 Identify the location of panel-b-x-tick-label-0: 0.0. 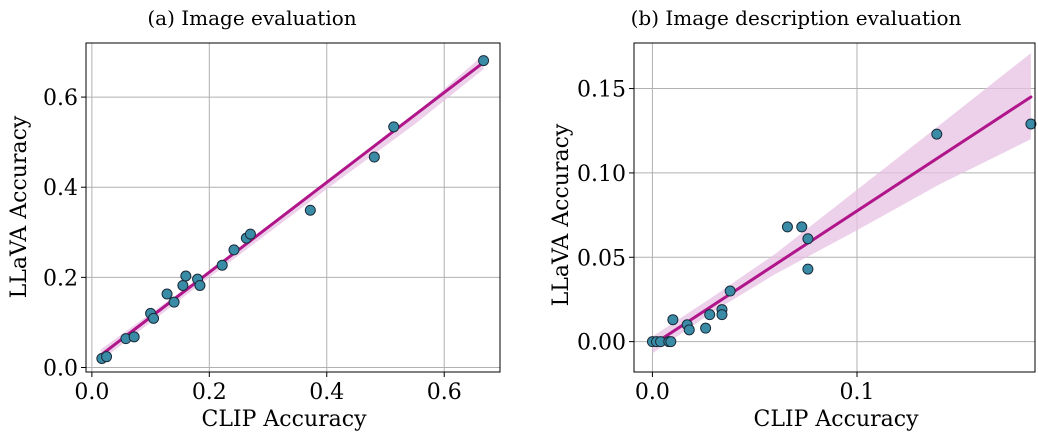
(652, 392).